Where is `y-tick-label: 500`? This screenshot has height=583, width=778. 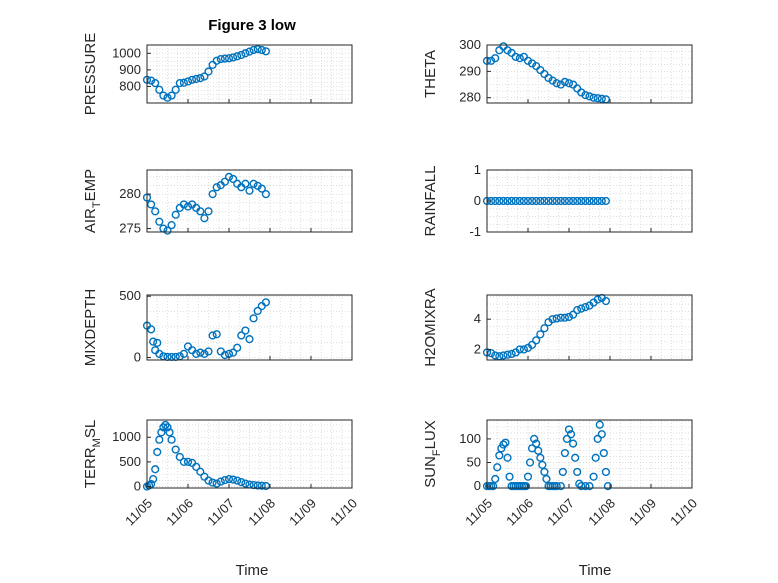 y-tick-label: 500 is located at coordinates (130, 295).